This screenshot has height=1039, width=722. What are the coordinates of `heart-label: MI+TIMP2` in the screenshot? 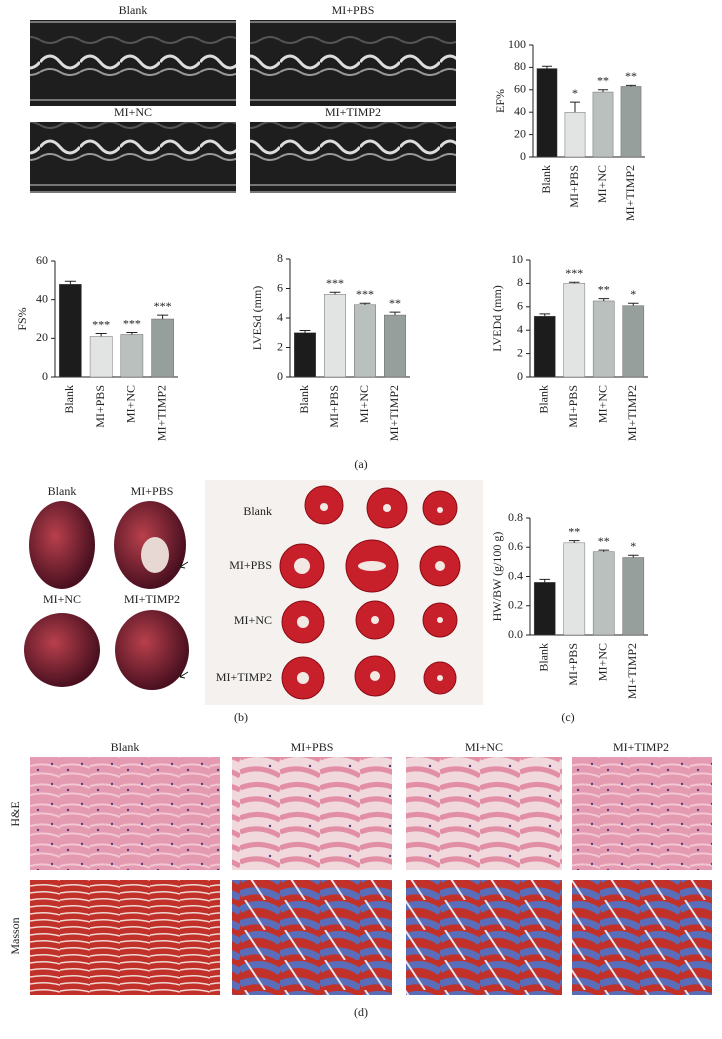 It's located at (152, 599).